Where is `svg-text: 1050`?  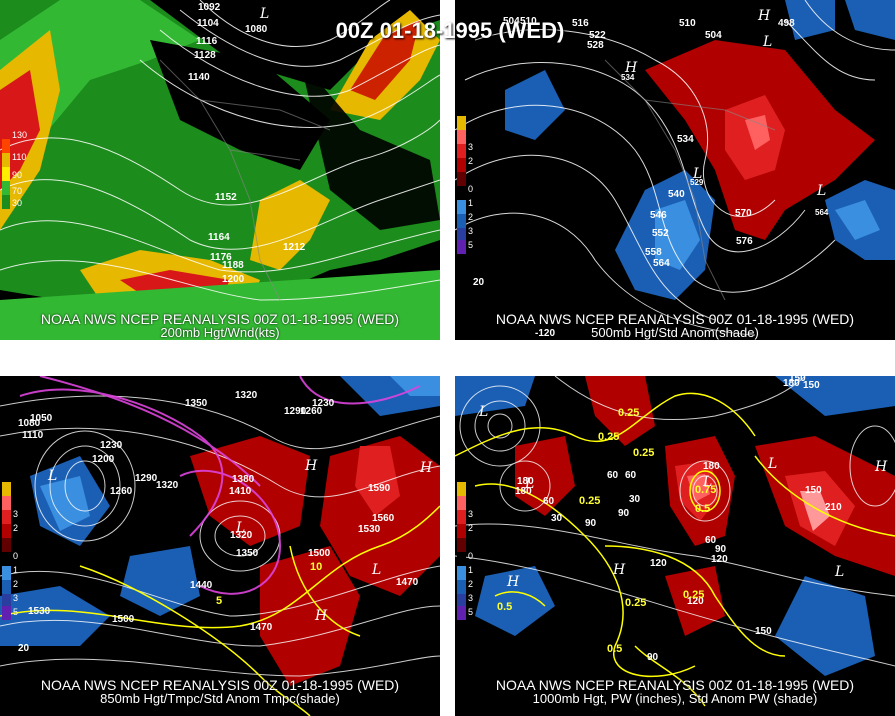
svg-text: 1050 is located at coordinates (41, 418).